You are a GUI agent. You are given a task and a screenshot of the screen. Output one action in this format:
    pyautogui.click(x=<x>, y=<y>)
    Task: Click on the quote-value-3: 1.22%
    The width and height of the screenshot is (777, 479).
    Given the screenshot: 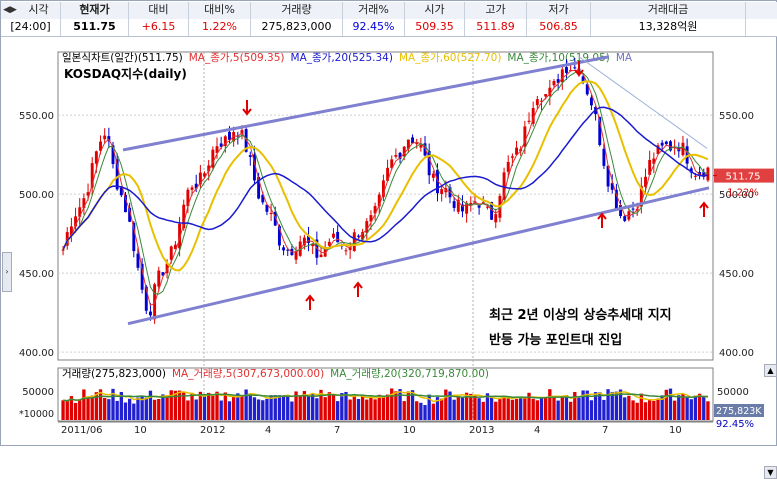 What is the action you would take?
    pyautogui.click(x=220, y=27)
    